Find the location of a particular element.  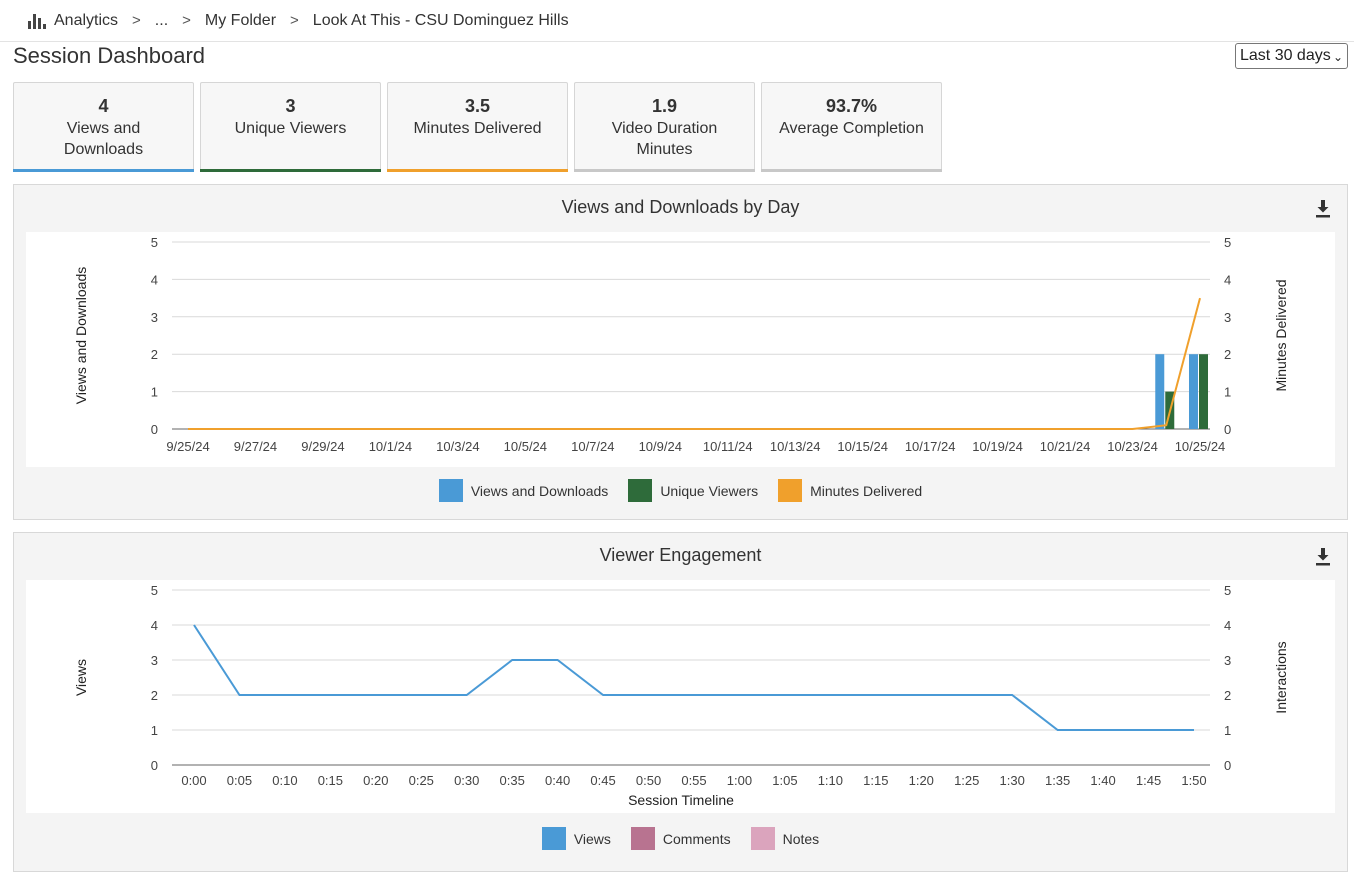

x-tick-label: 10/9/24 is located at coordinates (660, 446).